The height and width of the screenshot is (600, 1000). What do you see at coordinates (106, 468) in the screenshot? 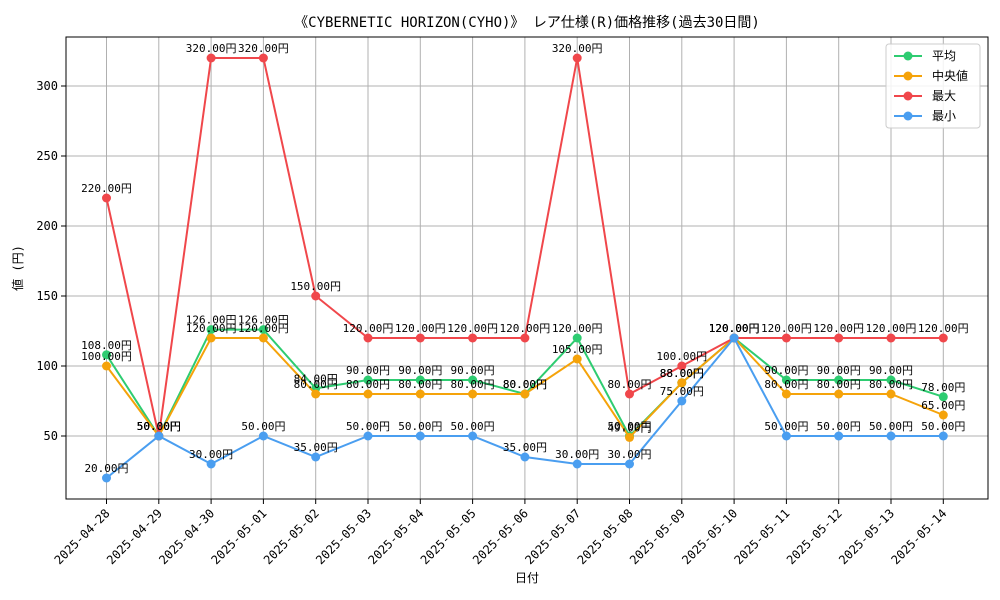
I see `data-label: 20.00円` at bounding box center [106, 468].